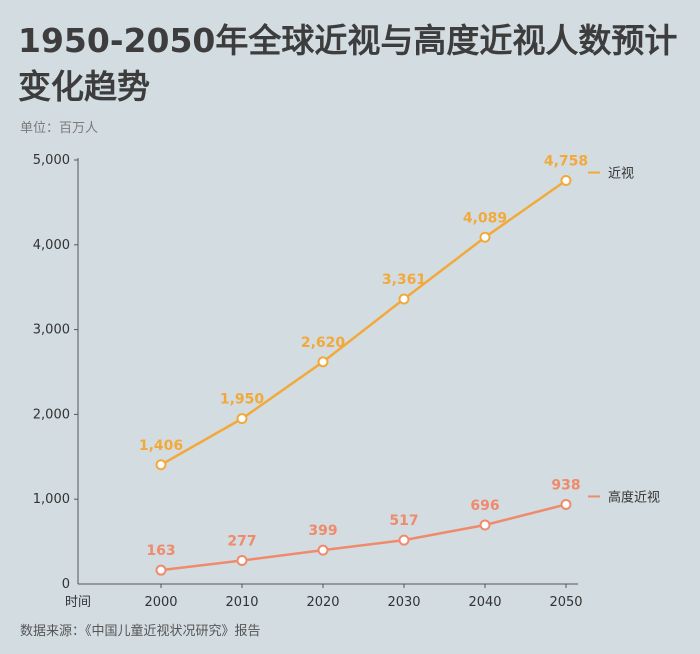 The image size is (700, 654). What do you see at coordinates (565, 602) in the screenshot?
I see `x-tick-label: 2050` at bounding box center [565, 602].